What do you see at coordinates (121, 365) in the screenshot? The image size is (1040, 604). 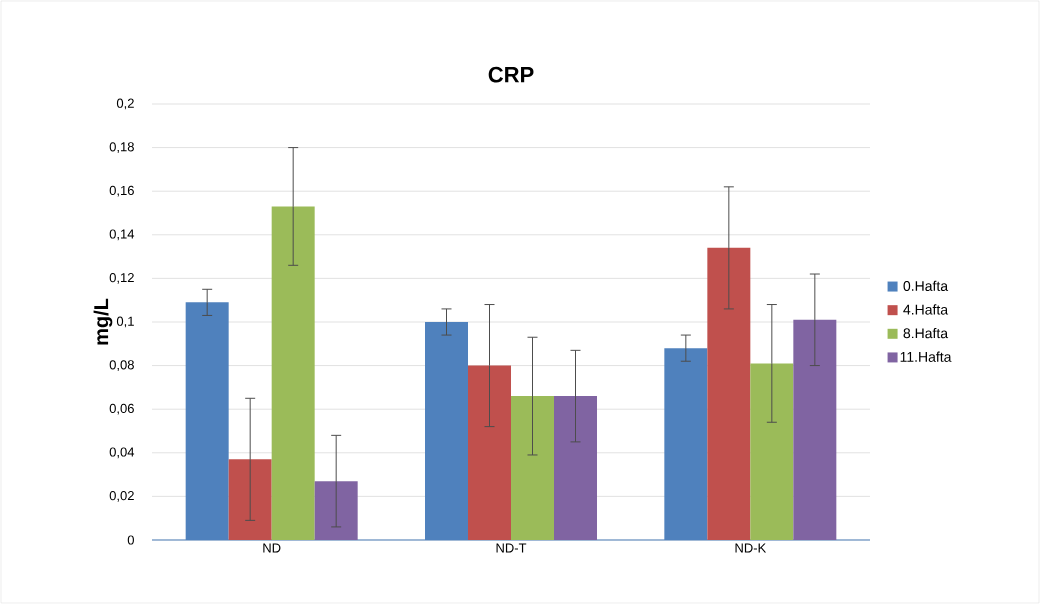 I see `y-tick-label: 0,08` at bounding box center [121, 365].